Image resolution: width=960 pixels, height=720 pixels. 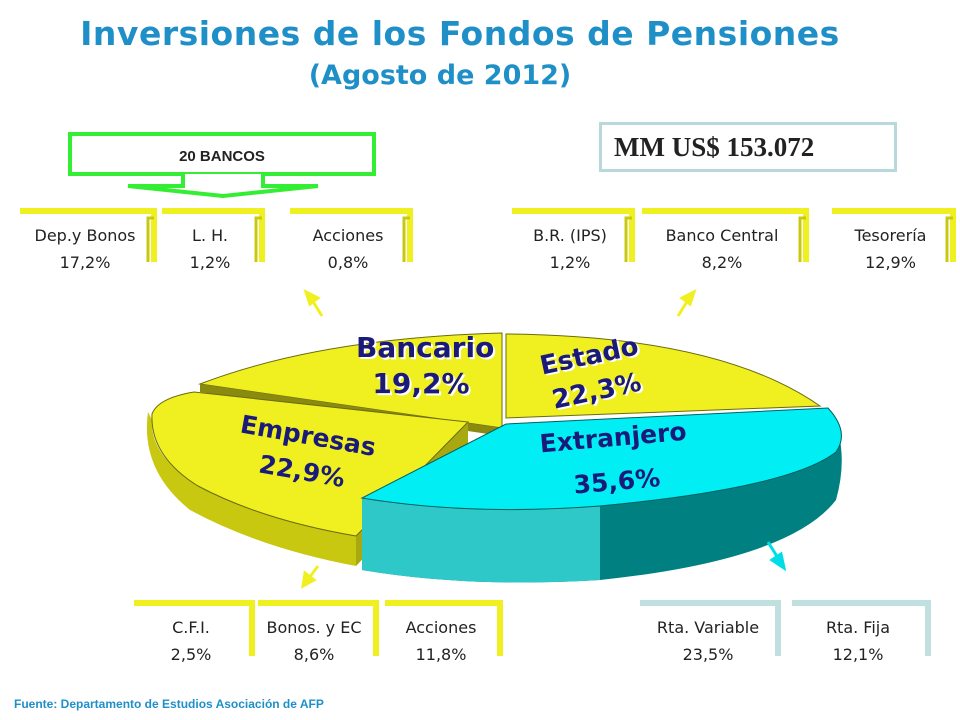 I want to click on breakdown-name: Rta. Fija, so click(x=858, y=627).